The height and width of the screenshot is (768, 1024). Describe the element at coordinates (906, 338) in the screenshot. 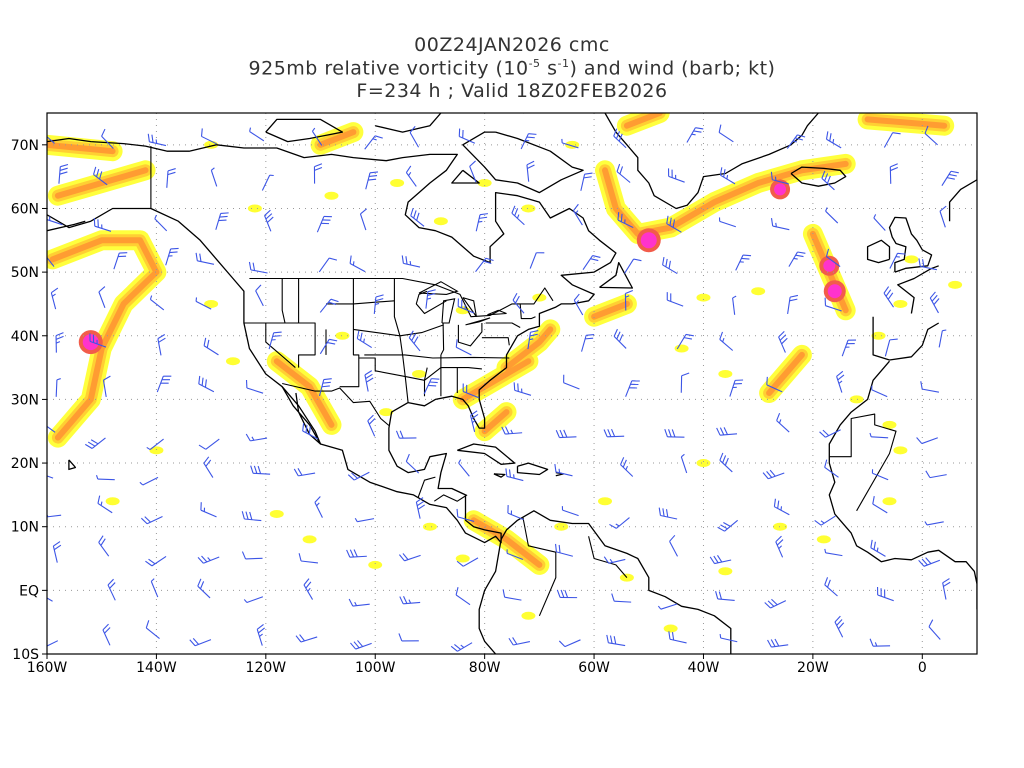

I see `coast-iberia` at that location.